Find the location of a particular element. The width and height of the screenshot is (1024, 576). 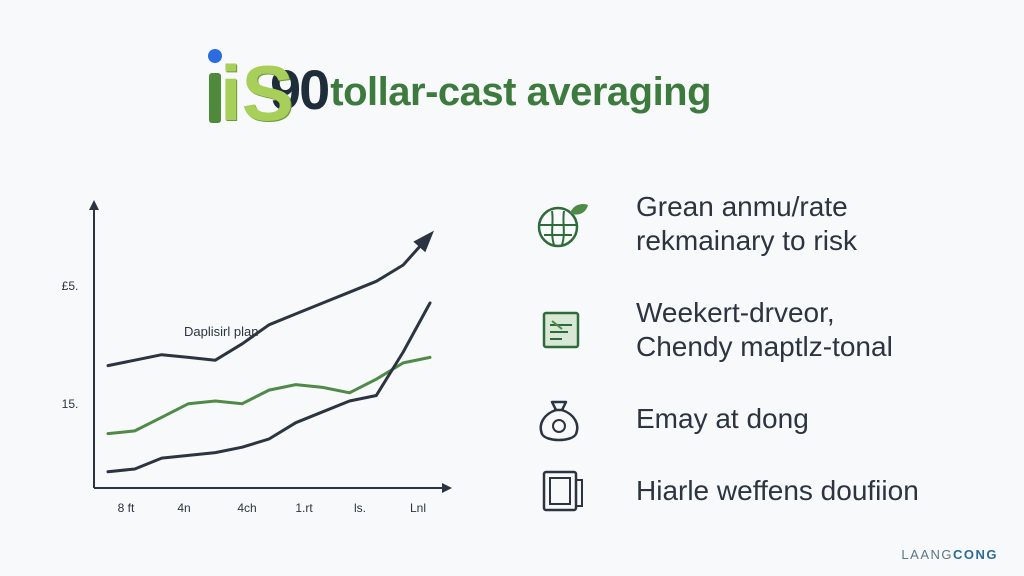

feature-item-3: Emay at dong is located at coordinates (669, 419).